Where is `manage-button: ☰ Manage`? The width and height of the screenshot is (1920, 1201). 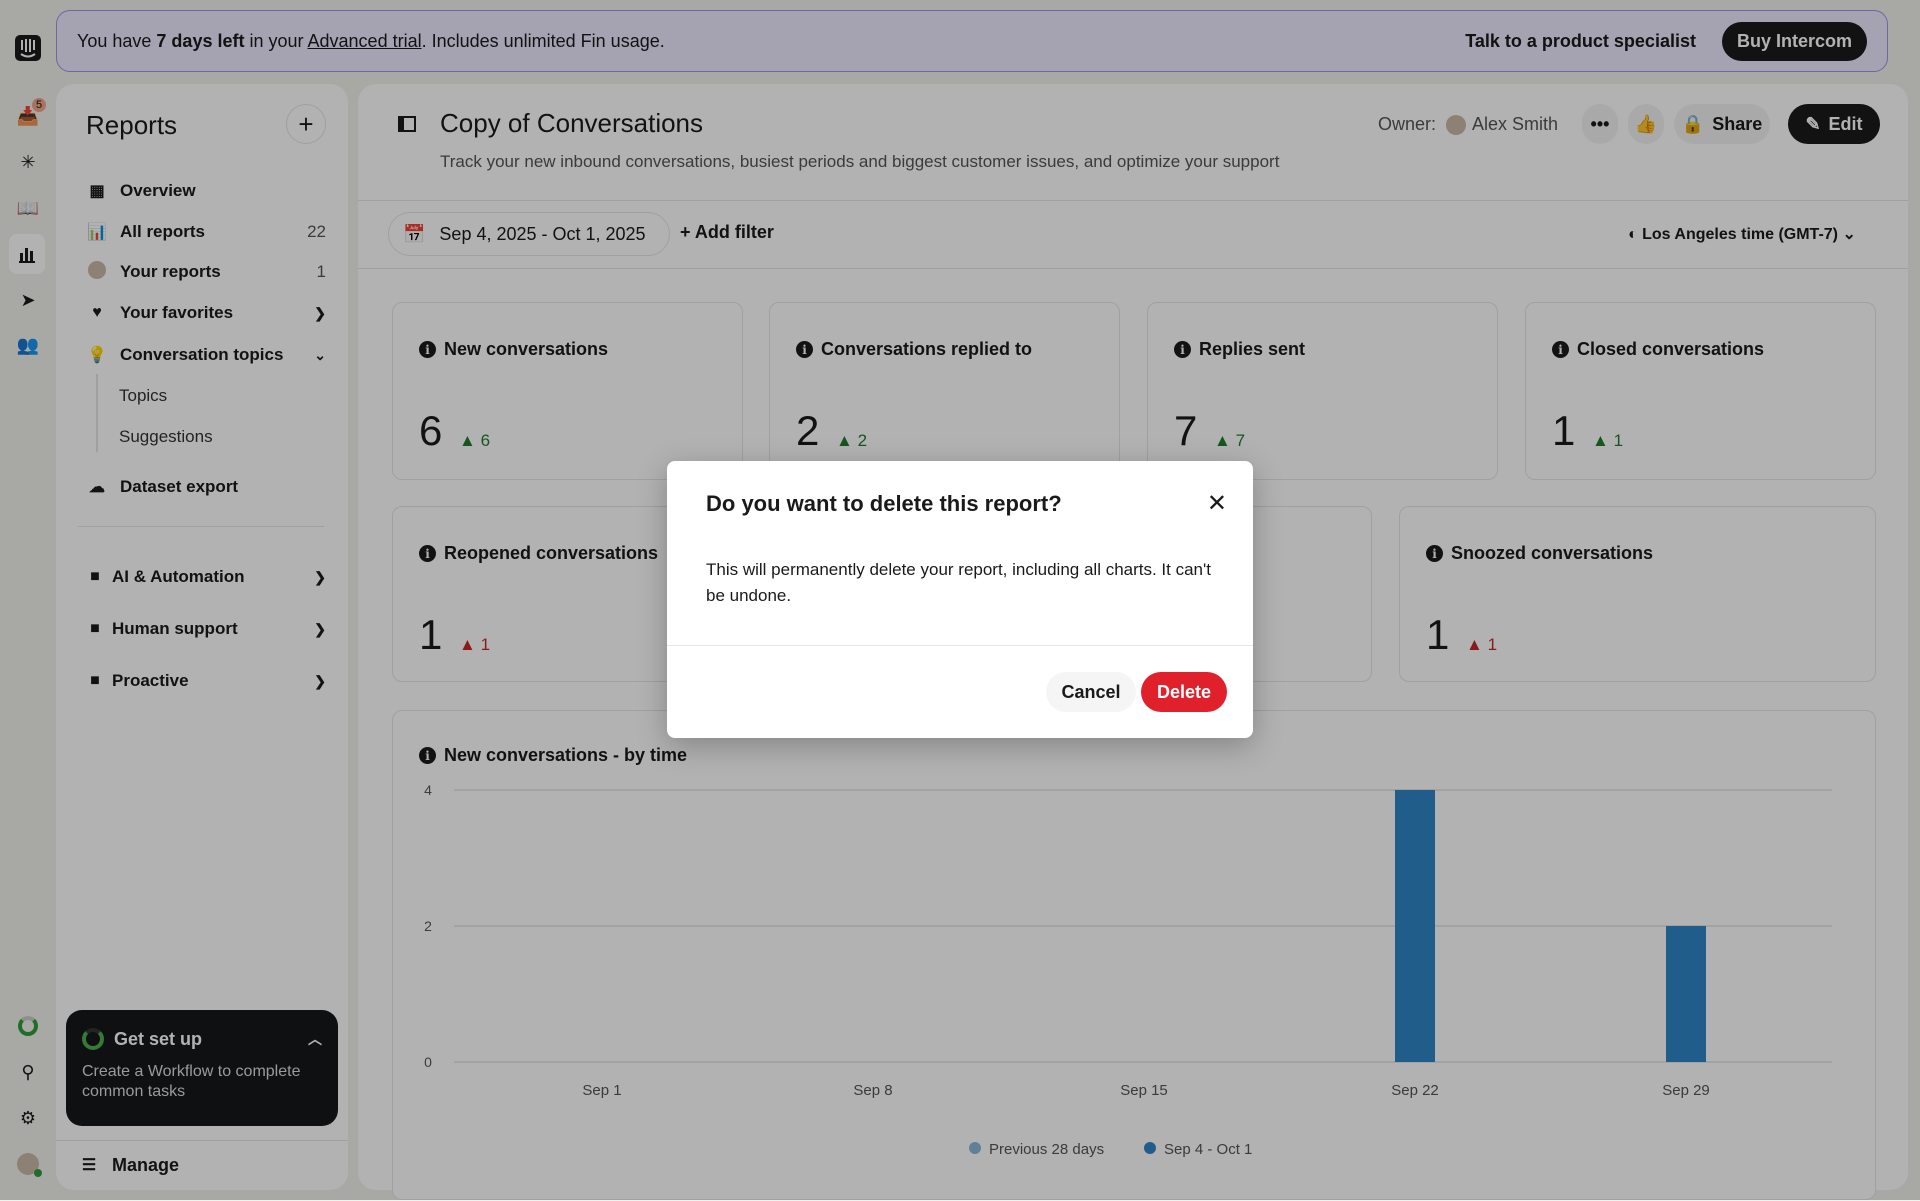
manage-button: ☰ Manage is located at coordinates (198, 1165).